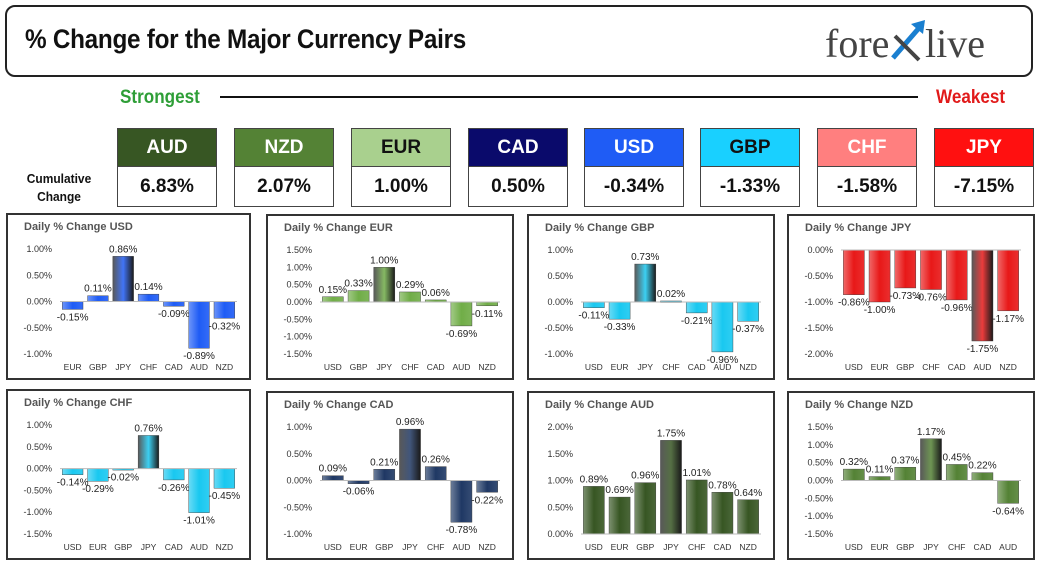  I want to click on cumulative-change-value: -0.34%, so click(634, 186).